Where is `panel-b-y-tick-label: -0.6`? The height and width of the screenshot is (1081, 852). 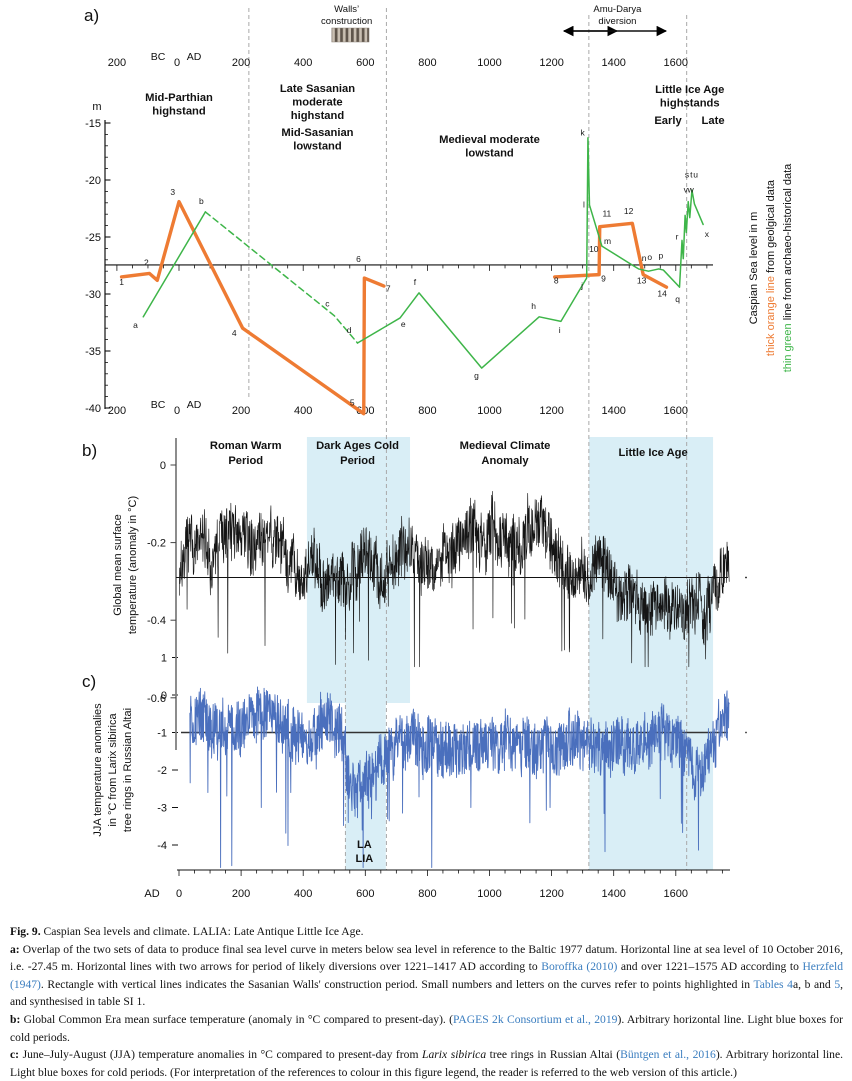 panel-b-y-tick-label: -0.6 is located at coordinates (156, 699).